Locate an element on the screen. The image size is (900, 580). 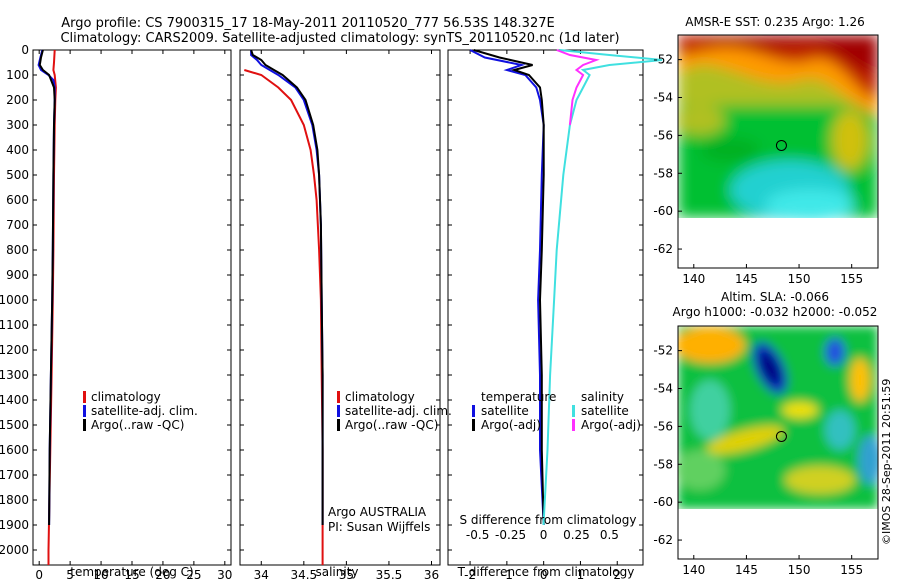
depth-tick-label: 600 is located at coordinates (17, 200).